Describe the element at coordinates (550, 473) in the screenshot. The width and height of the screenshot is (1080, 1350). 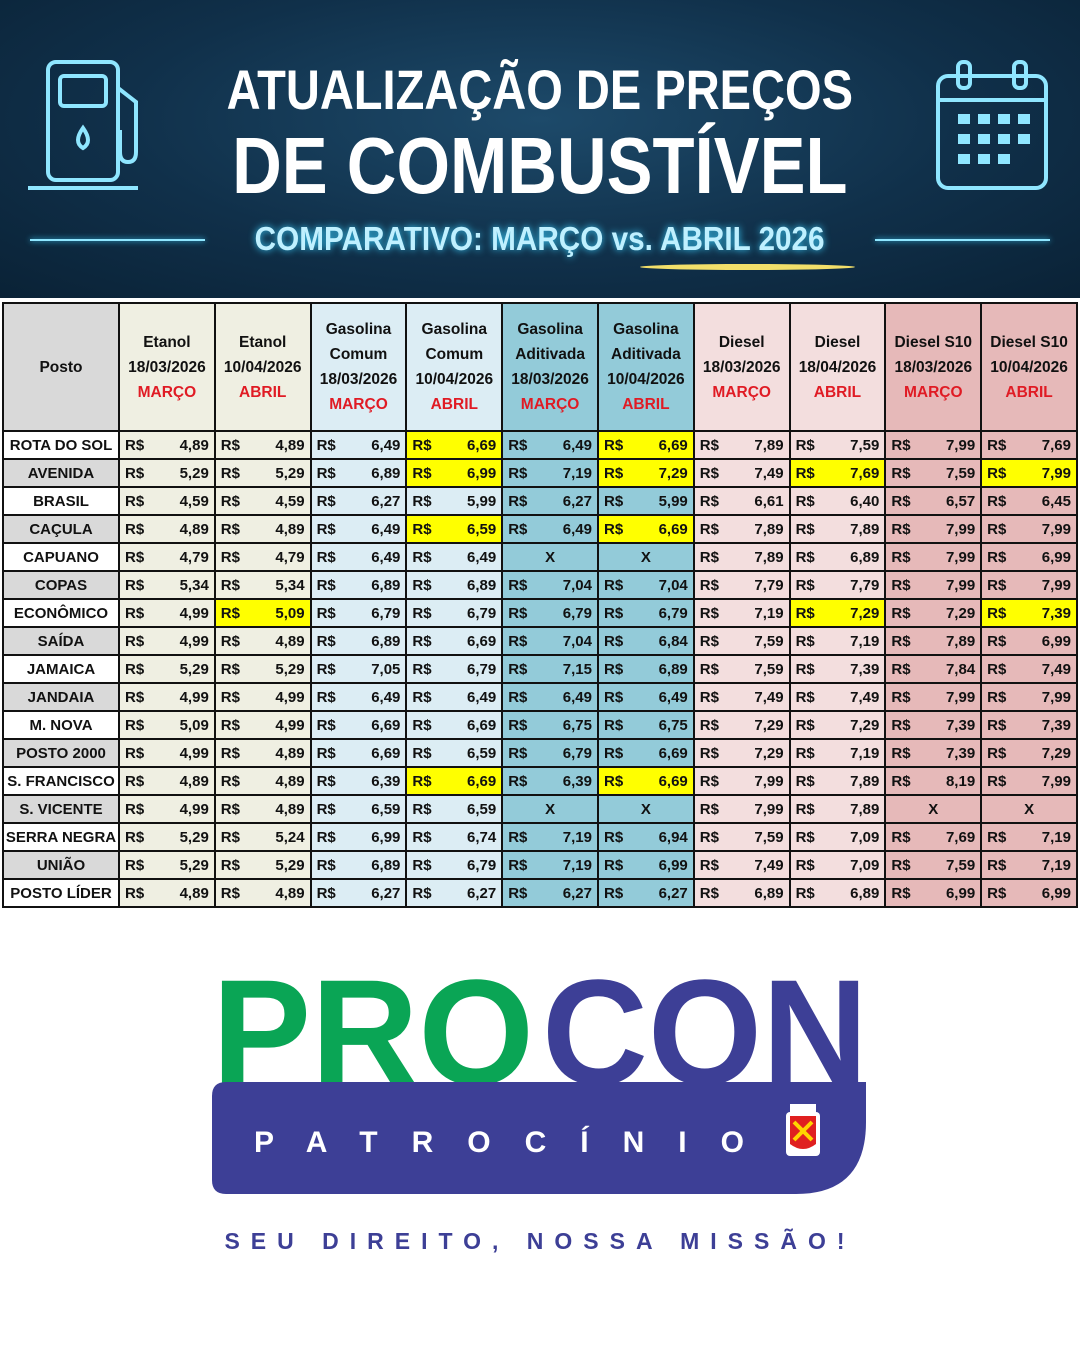
I see `price-cell: R$ 7,19` at that location.